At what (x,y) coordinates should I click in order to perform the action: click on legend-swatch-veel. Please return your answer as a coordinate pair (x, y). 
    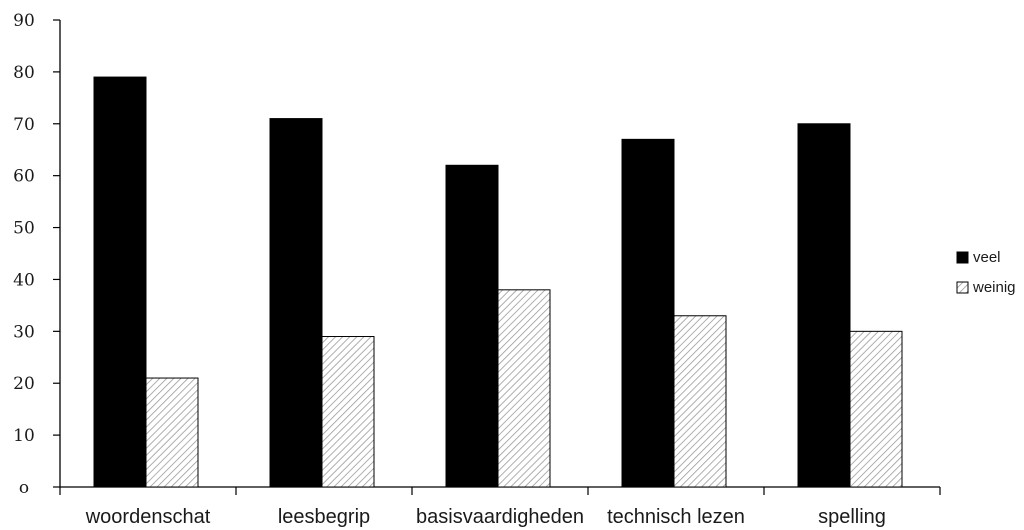
    Looking at the image, I should click on (962, 257).